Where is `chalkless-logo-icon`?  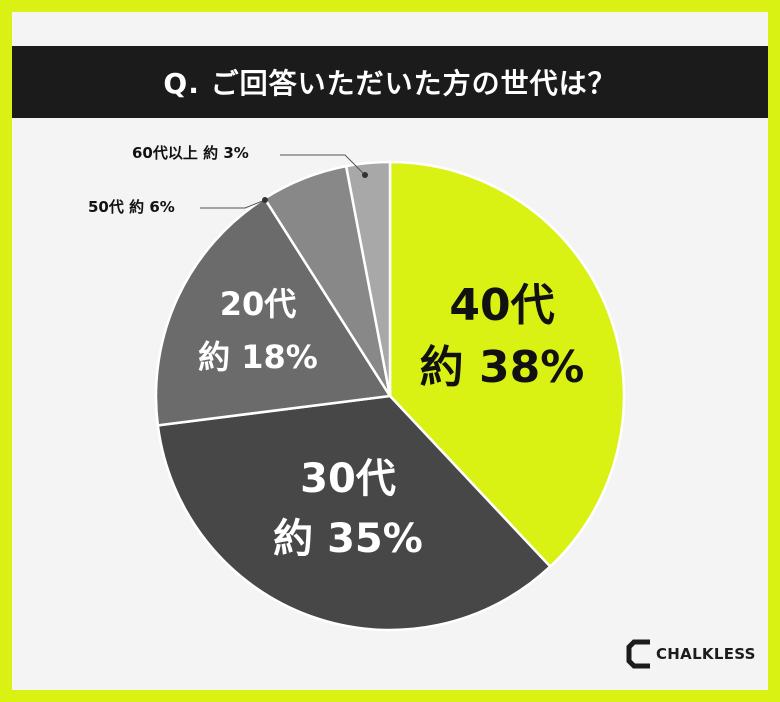
chalkless-logo-icon is located at coordinates (638, 654).